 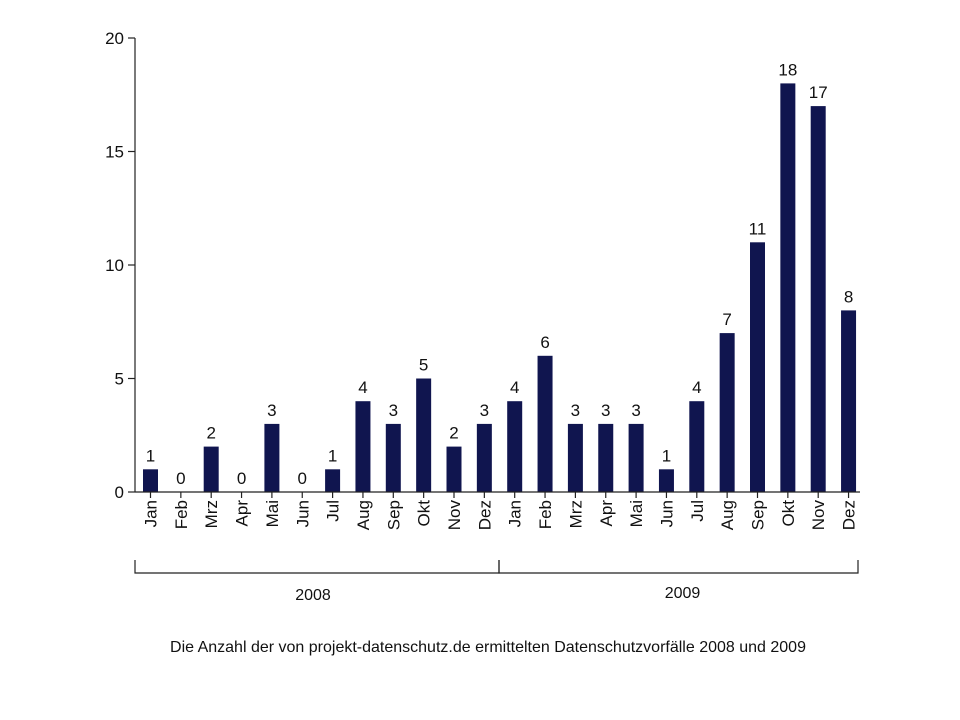 I want to click on y-tick-label: 5, so click(x=119, y=379).